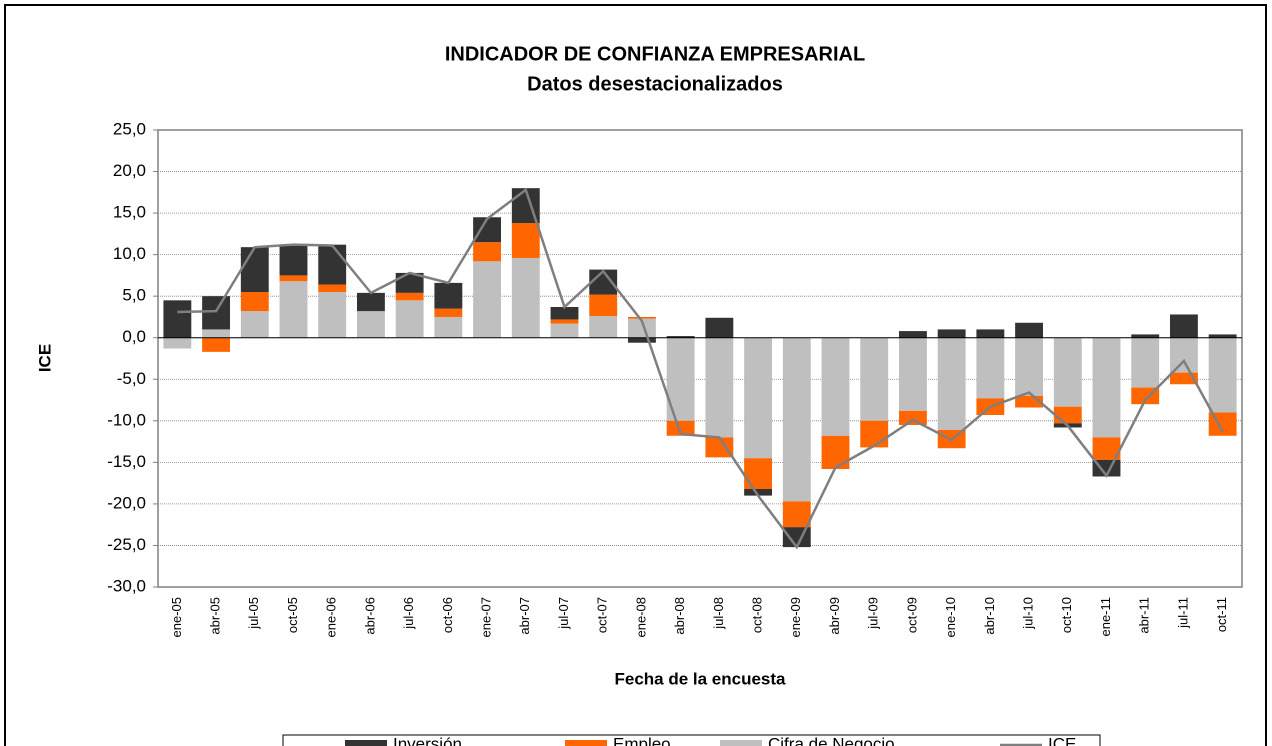  Describe the element at coordinates (1066, 615) in the screenshot. I see `x-tick-label: oct-10` at that location.